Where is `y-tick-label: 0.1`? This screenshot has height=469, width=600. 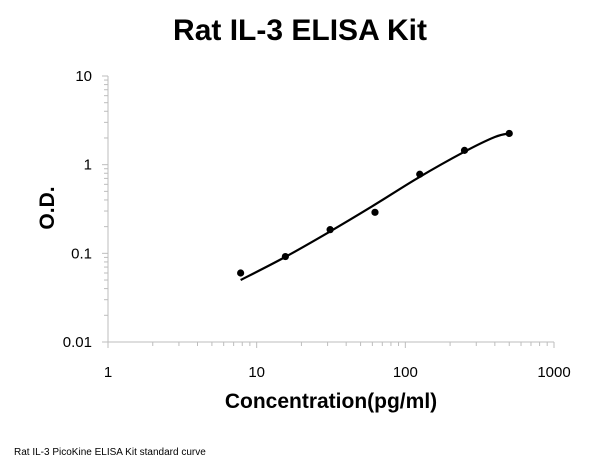 y-tick-label: 0.1 is located at coordinates (81, 253).